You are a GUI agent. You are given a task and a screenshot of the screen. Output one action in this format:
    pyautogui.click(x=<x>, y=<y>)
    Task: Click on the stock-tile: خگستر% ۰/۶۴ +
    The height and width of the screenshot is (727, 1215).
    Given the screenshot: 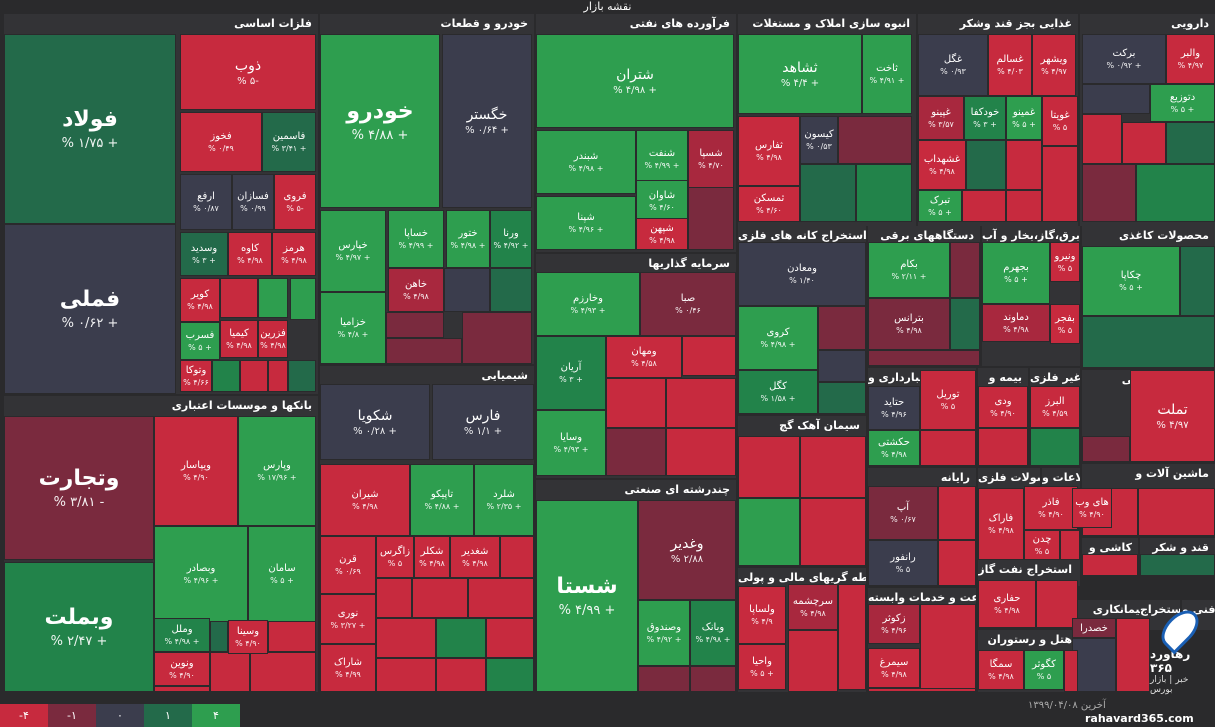 What is the action you would take?
    pyautogui.click(x=487, y=121)
    